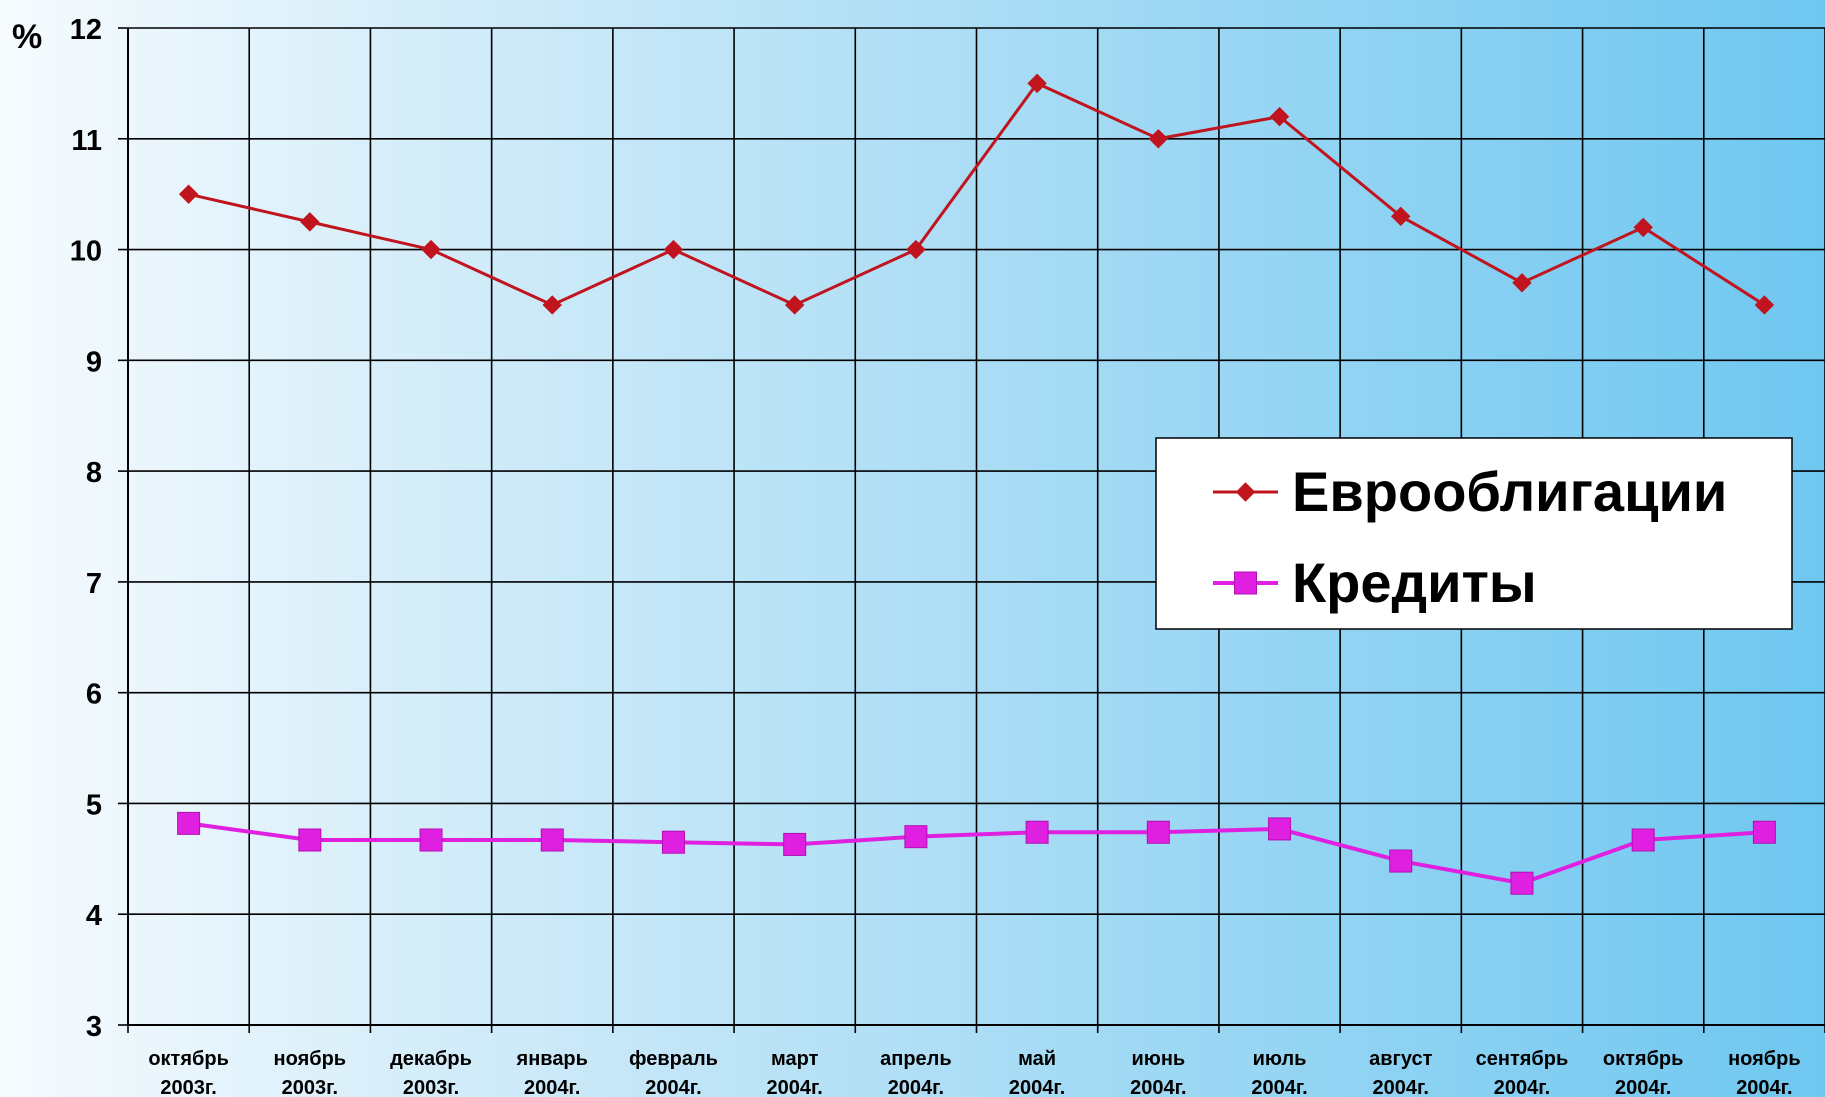 Image resolution: width=1825 pixels, height=1097 pixels. What do you see at coordinates (1280, 1059) in the screenshot?
I see `x-tick-label-month: июль` at bounding box center [1280, 1059].